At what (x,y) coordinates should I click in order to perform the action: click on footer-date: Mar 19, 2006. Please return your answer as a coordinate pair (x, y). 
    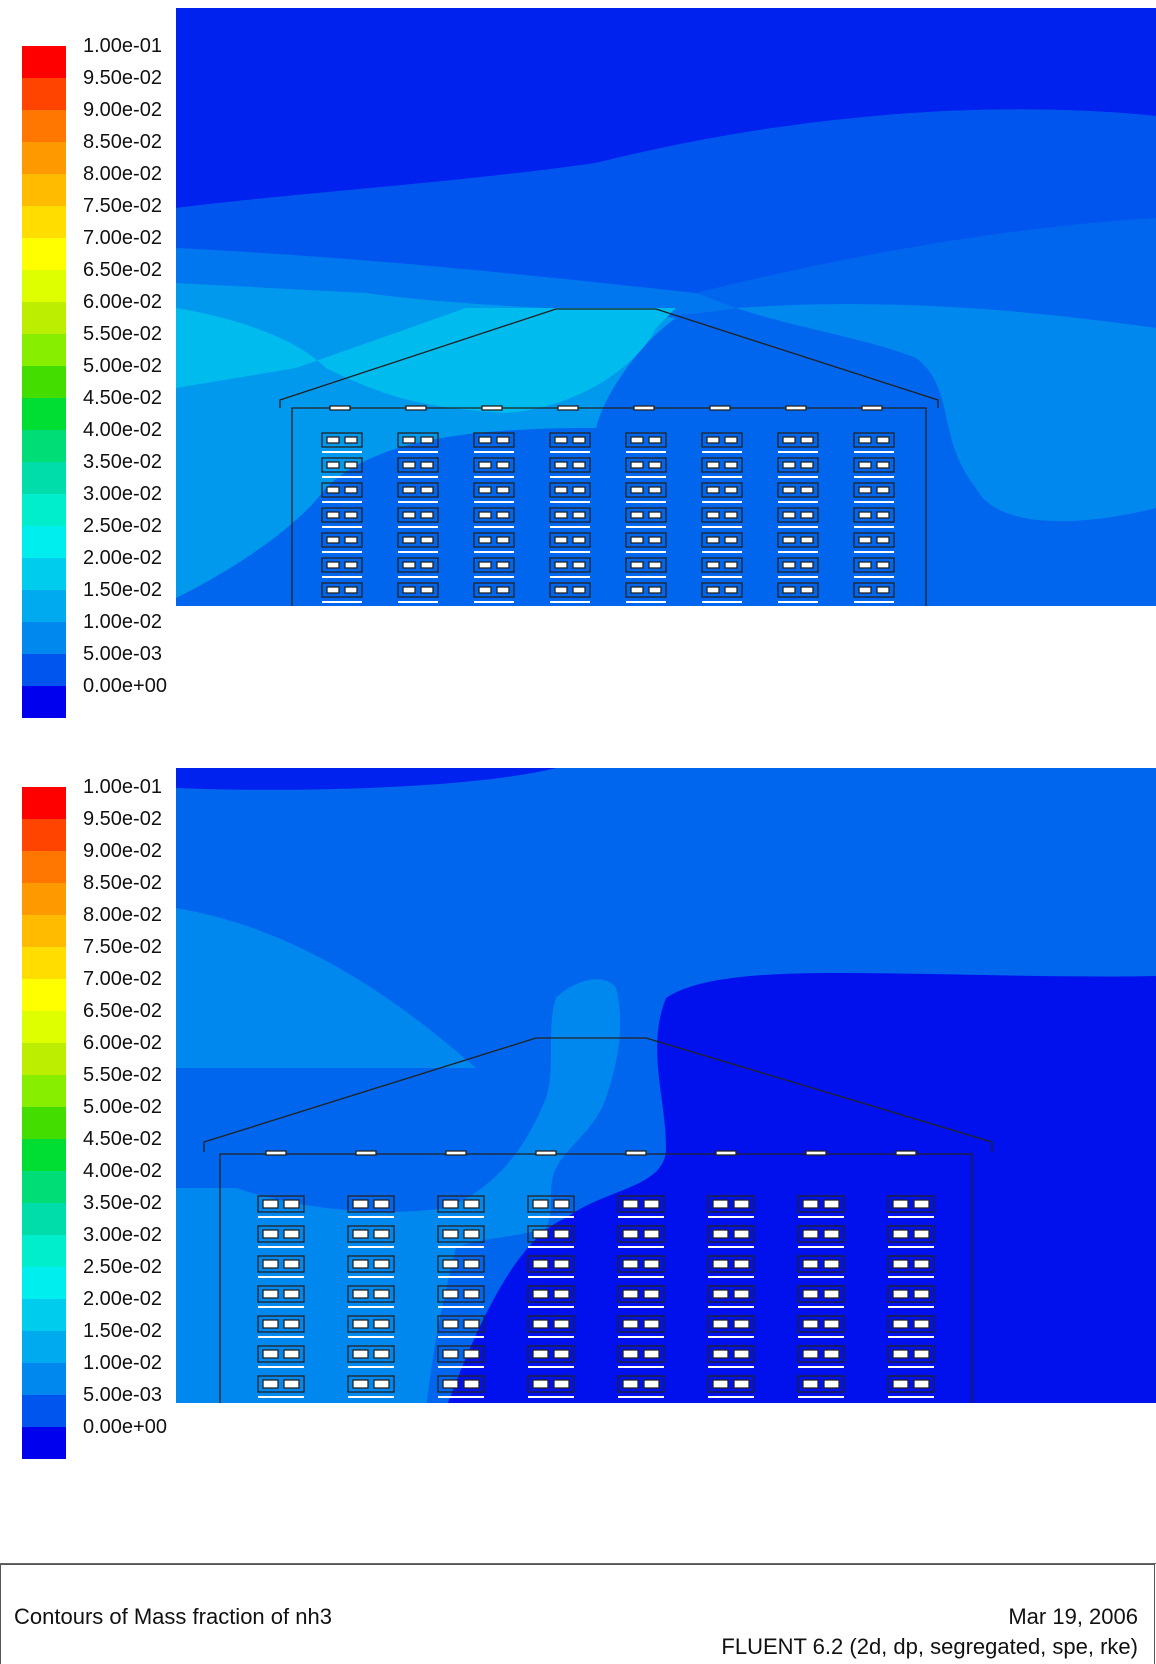
    Looking at the image, I should click on (1073, 1616).